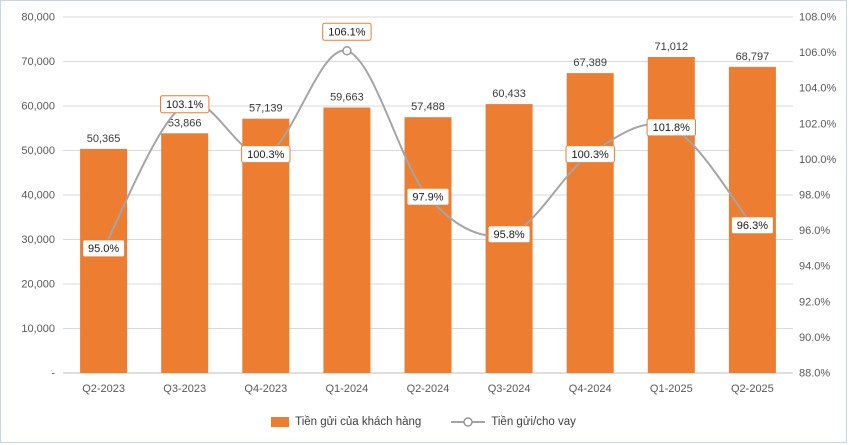 The width and height of the screenshot is (849, 445). What do you see at coordinates (814, 338) in the screenshot?
I see `right-axis-tick-label: 90.0%` at bounding box center [814, 338].